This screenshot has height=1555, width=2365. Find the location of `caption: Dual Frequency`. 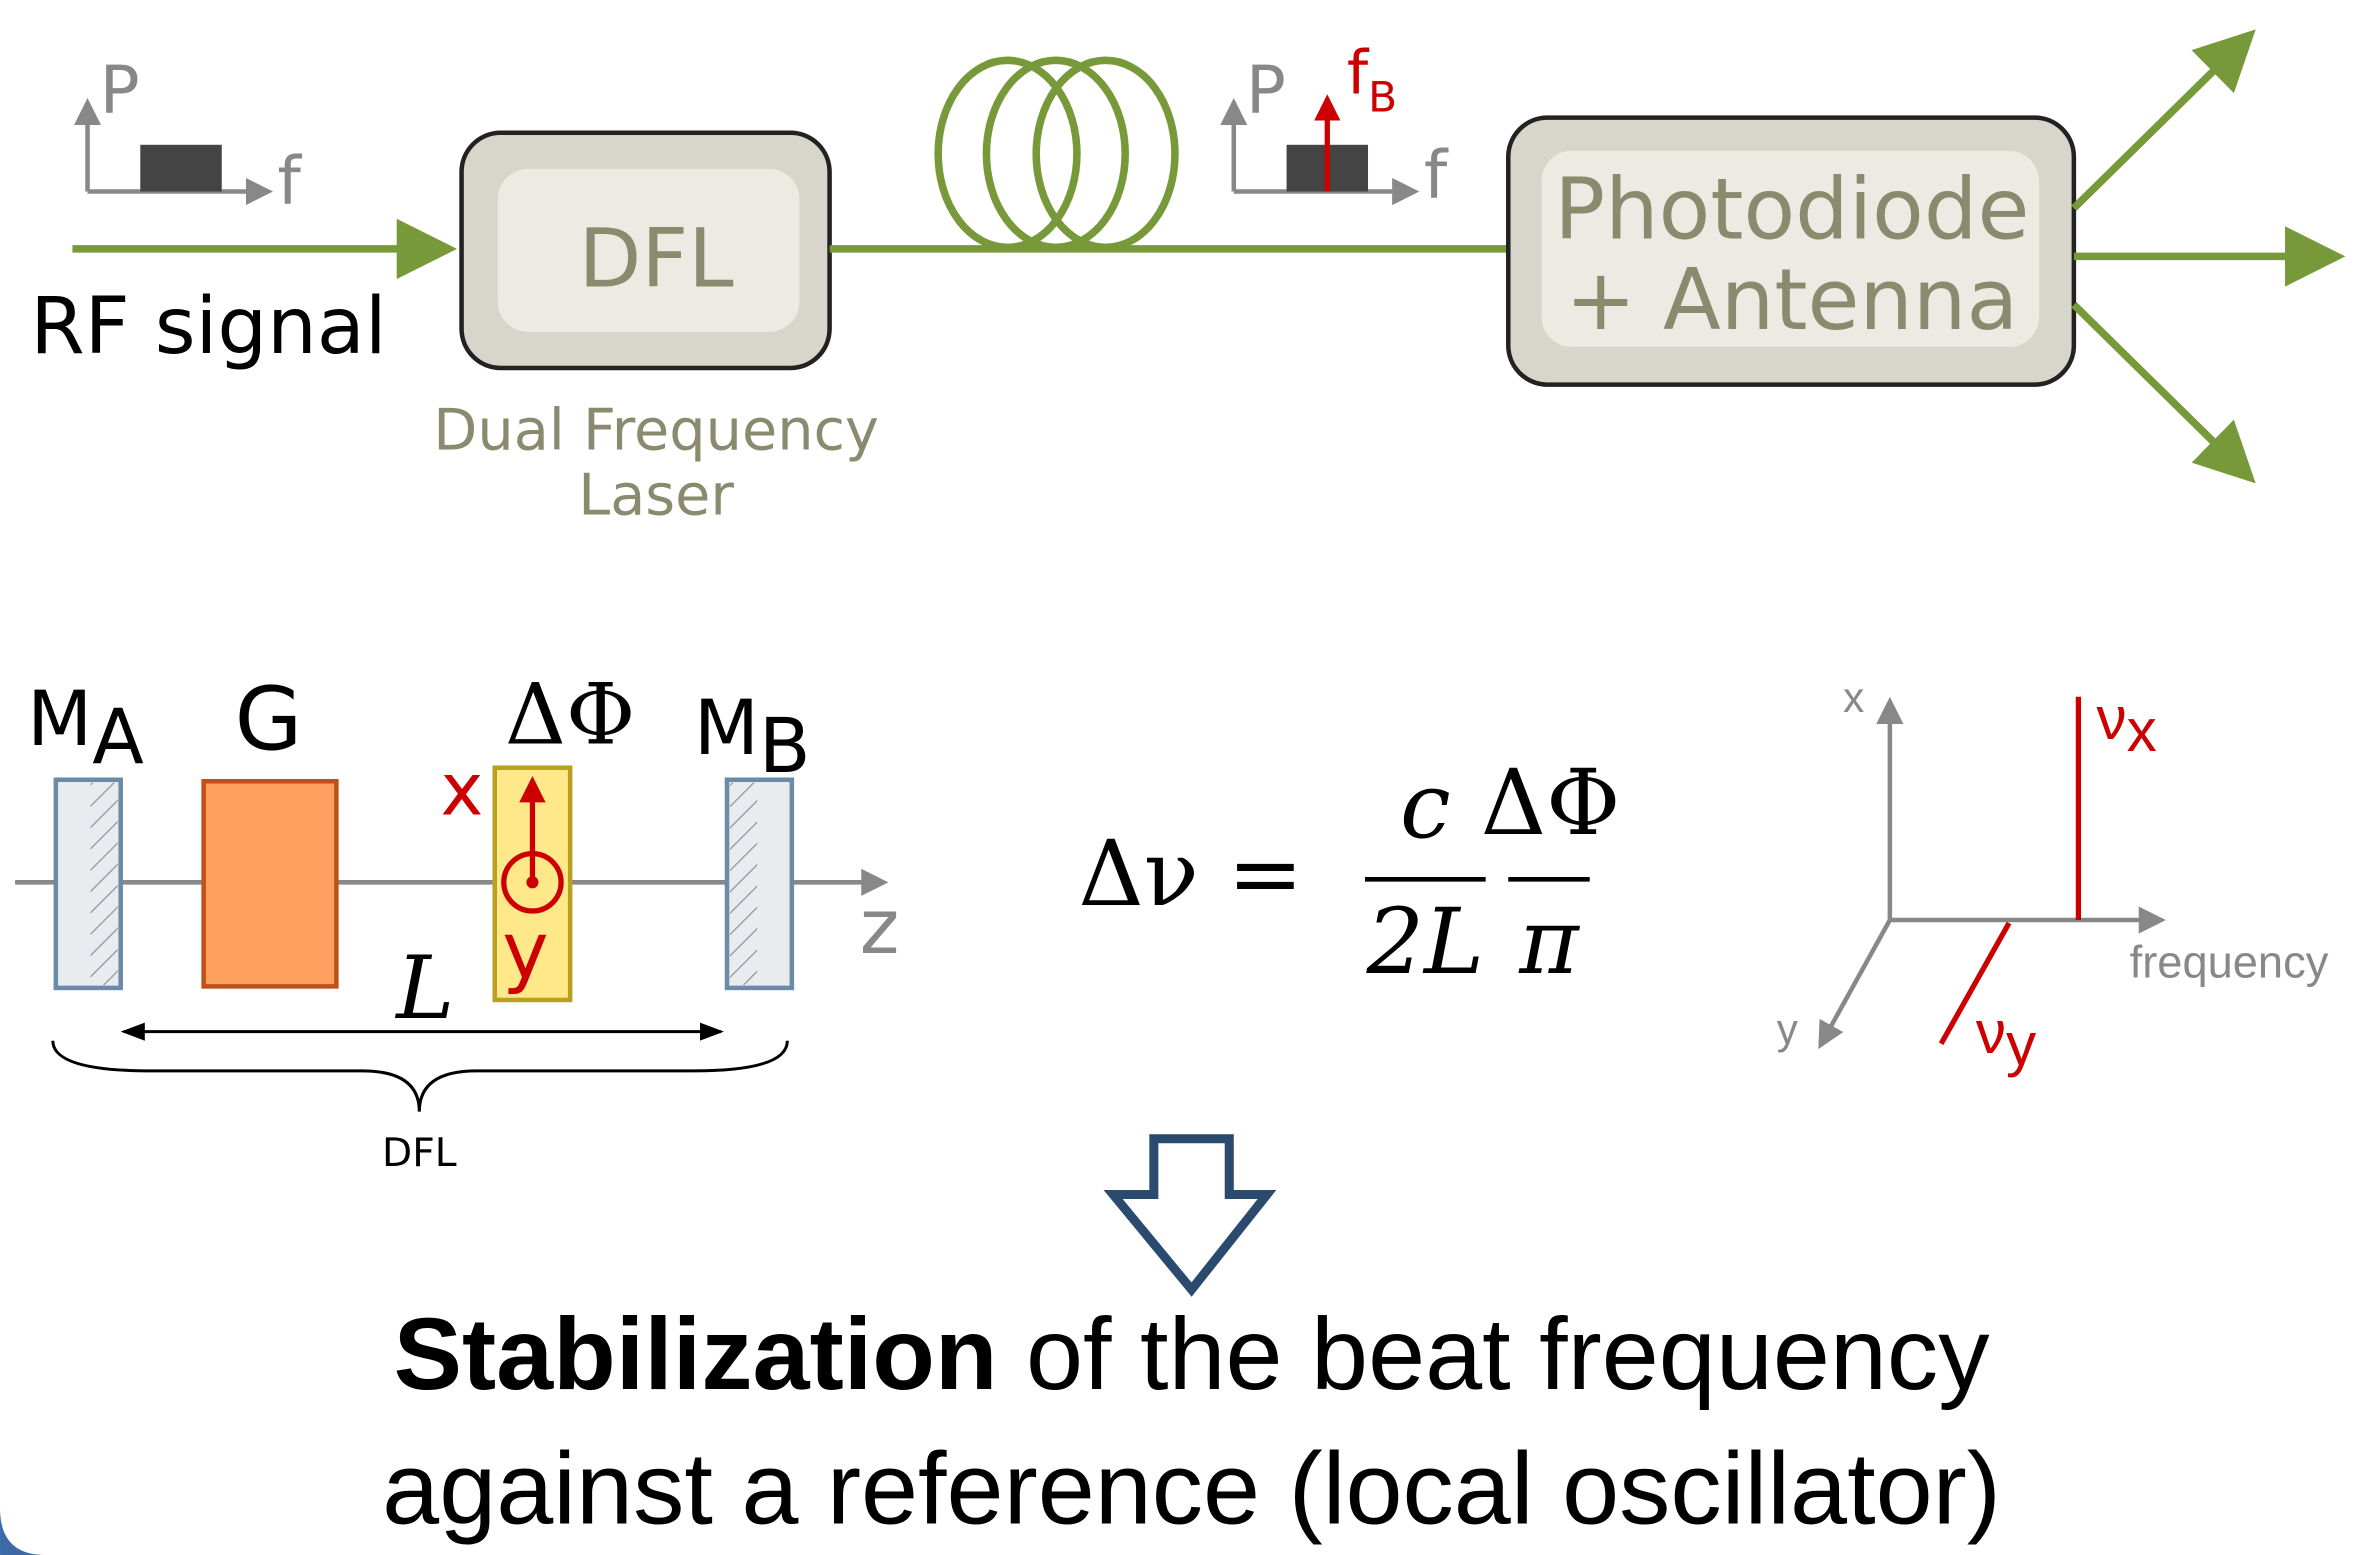

caption: Dual Frequency is located at coordinates (656, 429).